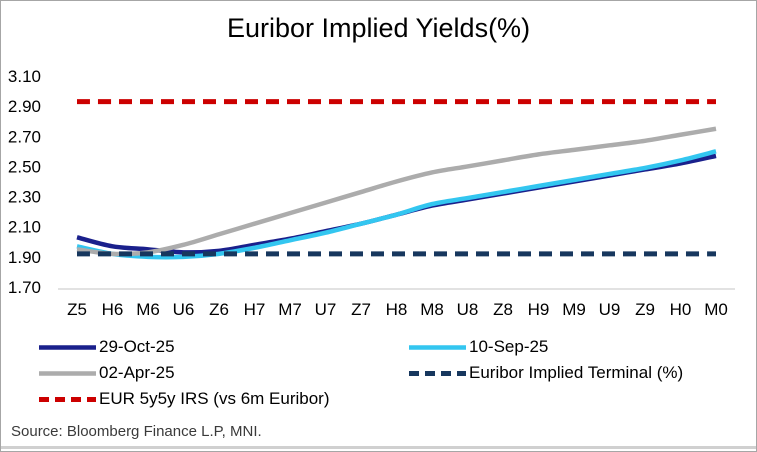 Image resolution: width=757 pixels, height=452 pixels. Describe the element at coordinates (67, 373) in the screenshot. I see `legend-line-swatch-gray` at that location.